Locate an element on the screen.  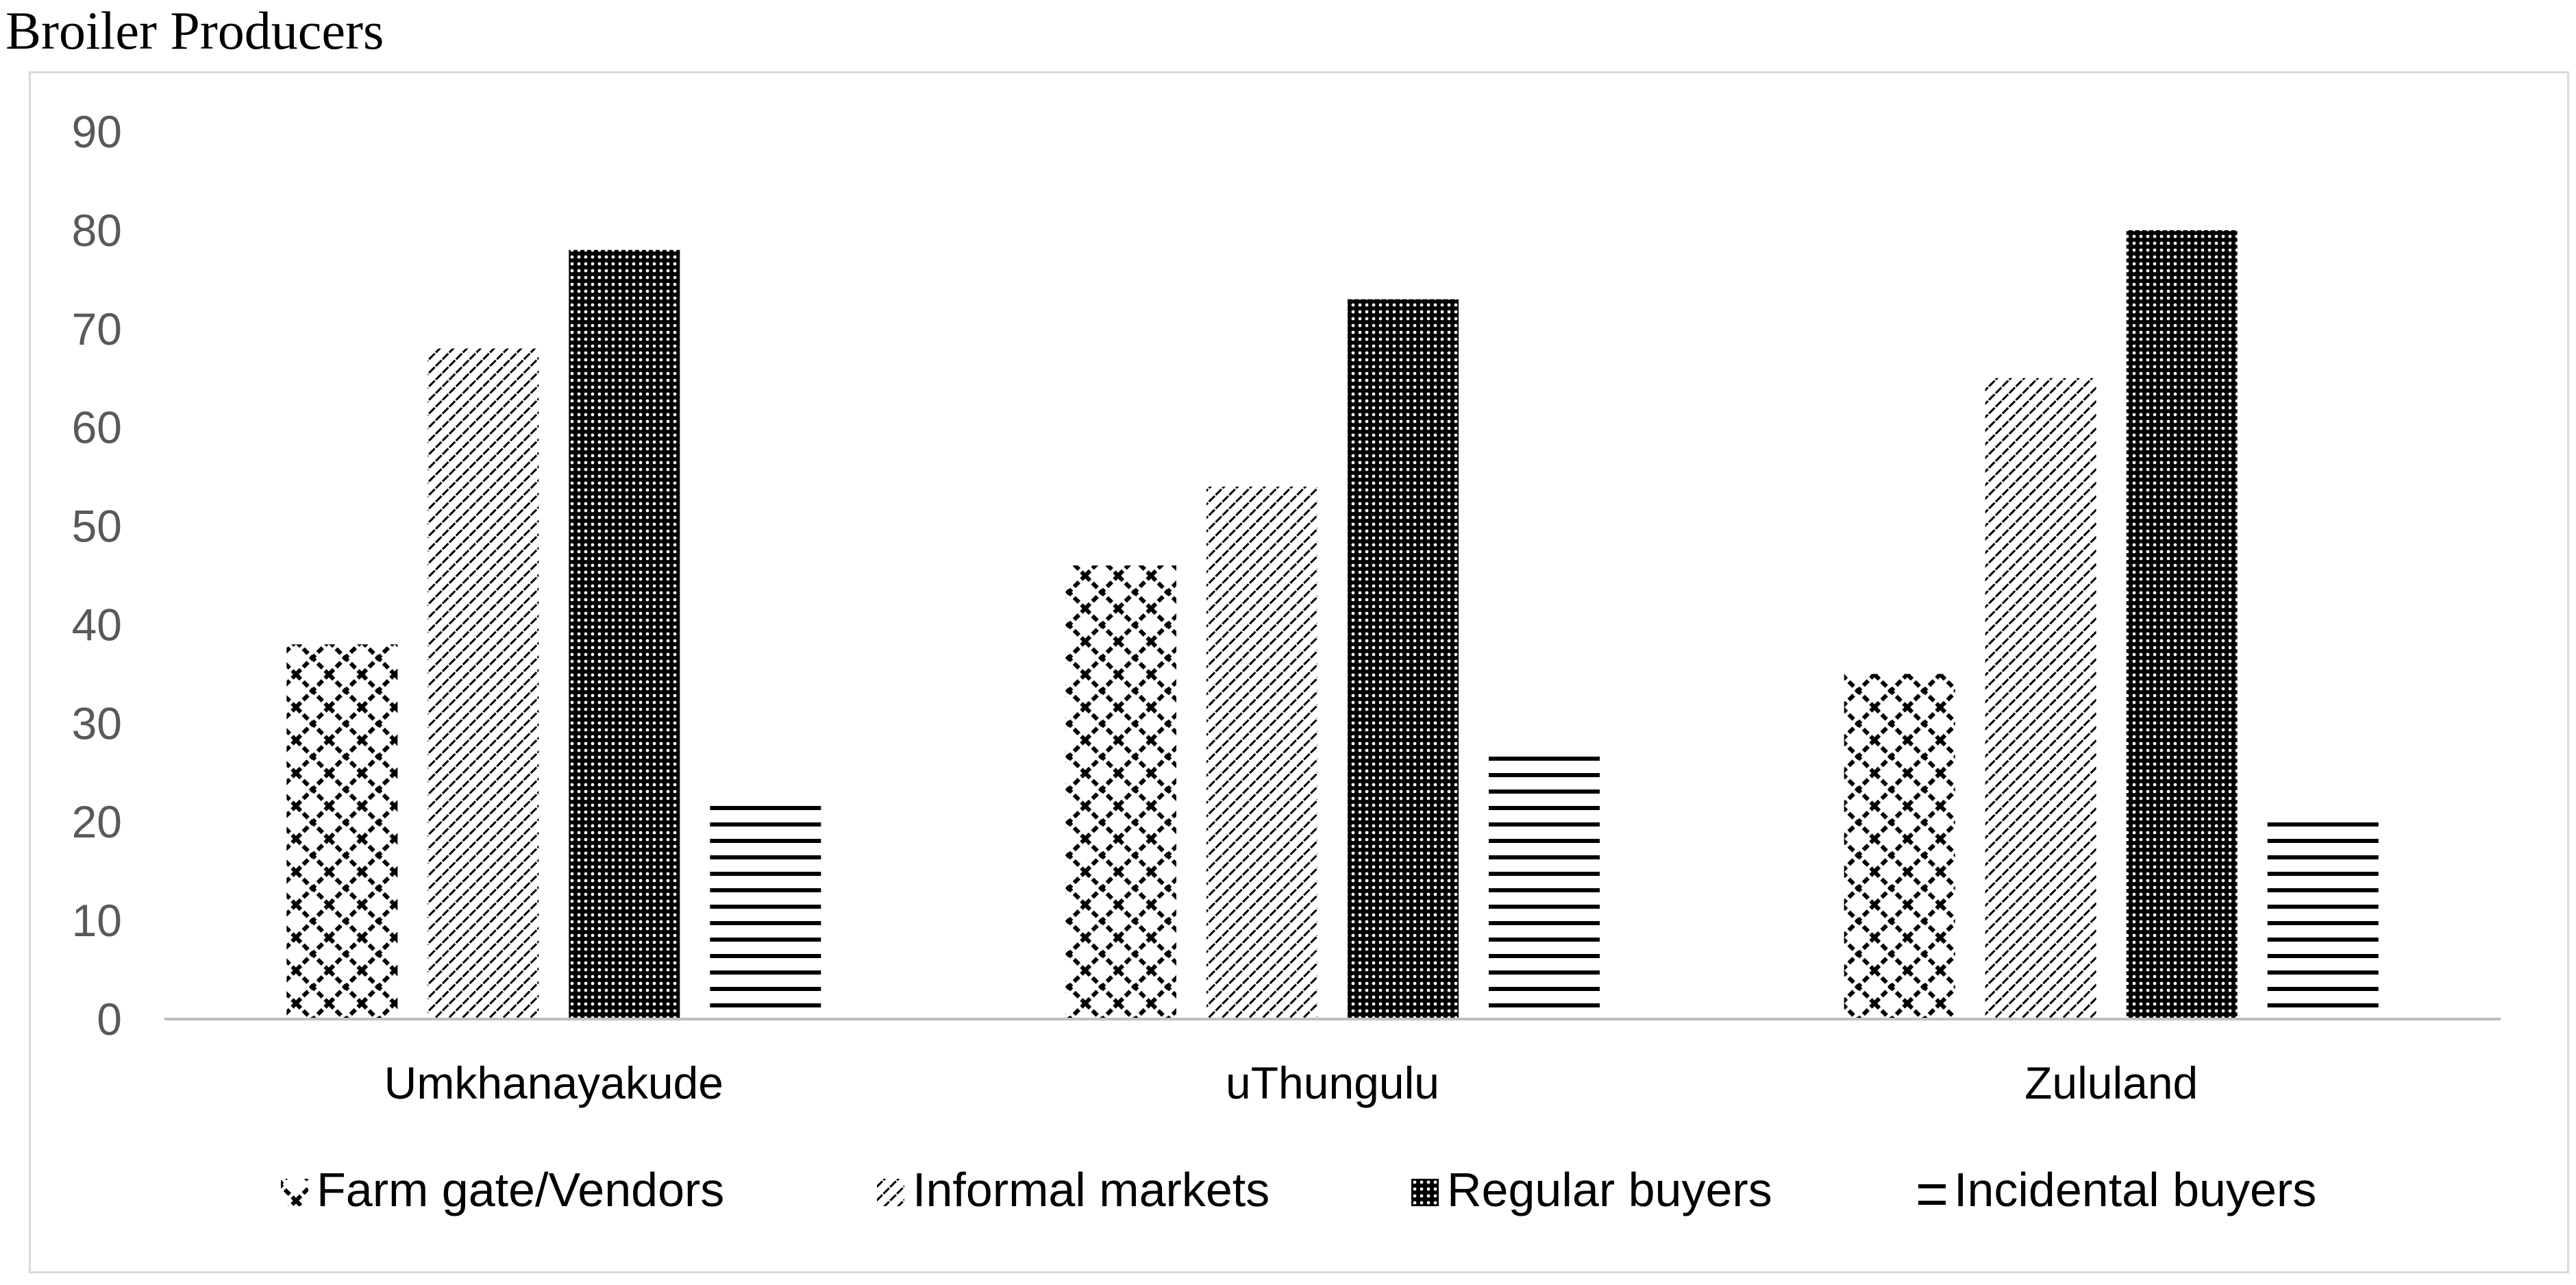
bar-informal-markets-umkhanayakude is located at coordinates (483, 683).